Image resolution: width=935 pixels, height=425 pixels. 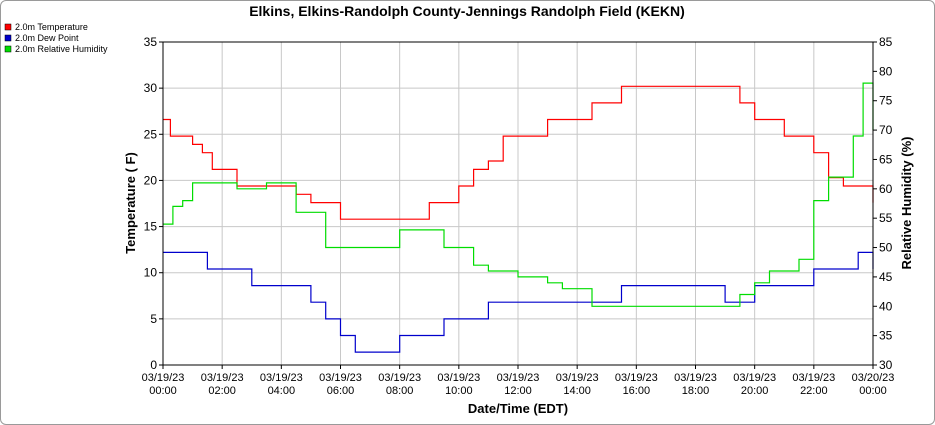 What do you see at coordinates (341, 391) in the screenshot?
I see `x-tick-time: 06:00` at bounding box center [341, 391].